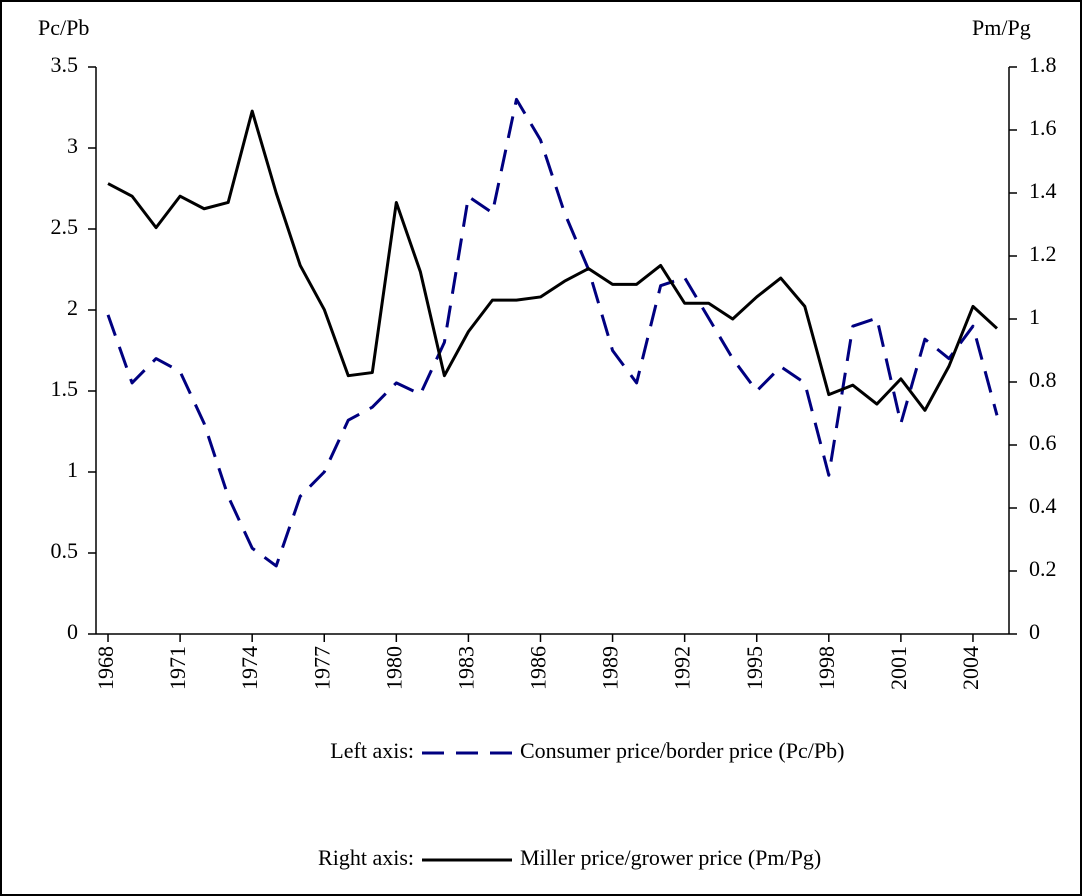  What do you see at coordinates (1043, 568) in the screenshot?
I see `y2-tick-label: 0.2` at bounding box center [1043, 568].